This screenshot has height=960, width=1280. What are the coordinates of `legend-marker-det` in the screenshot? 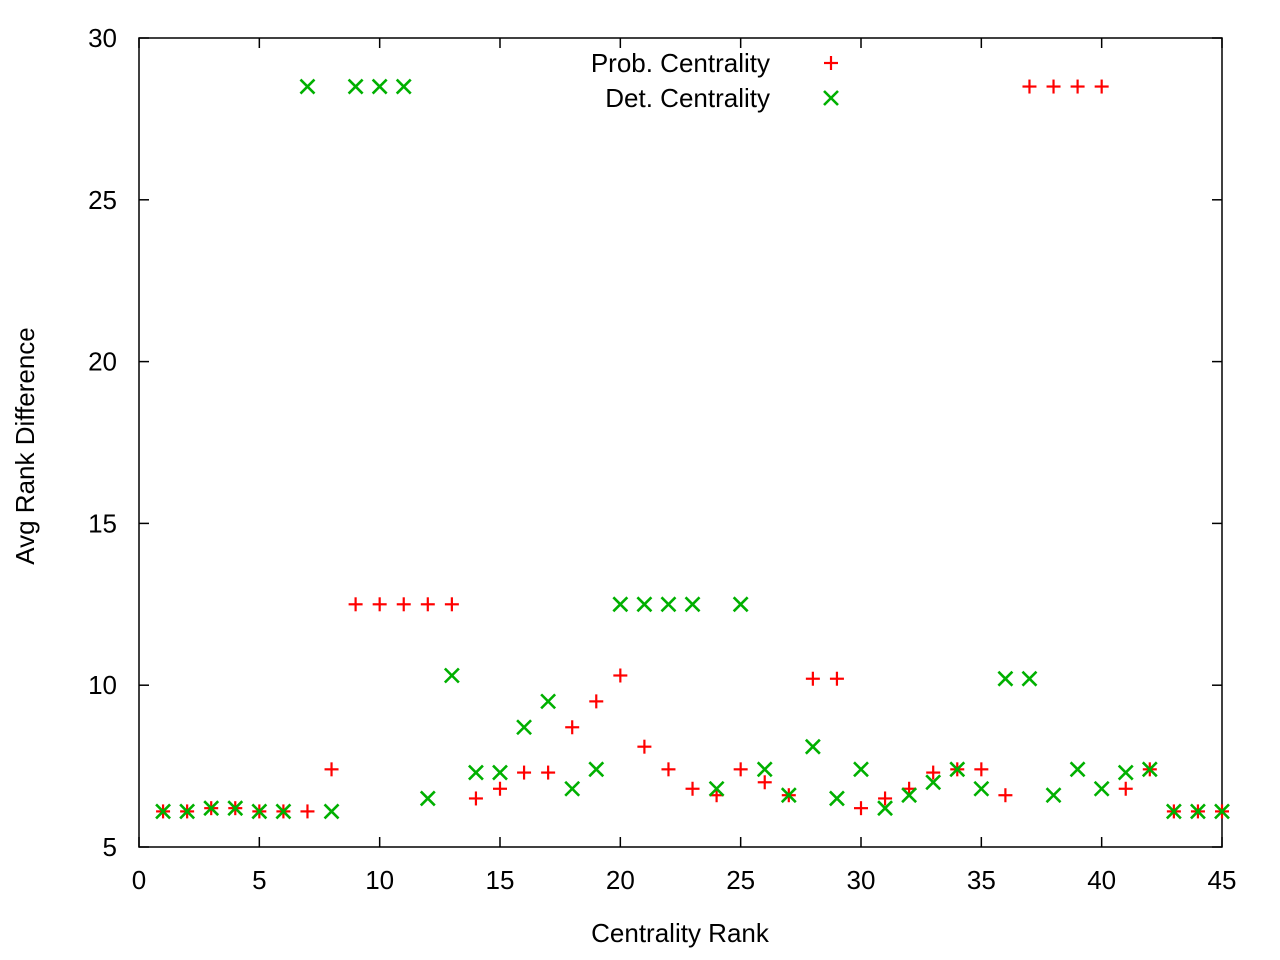 It's located at (831, 98).